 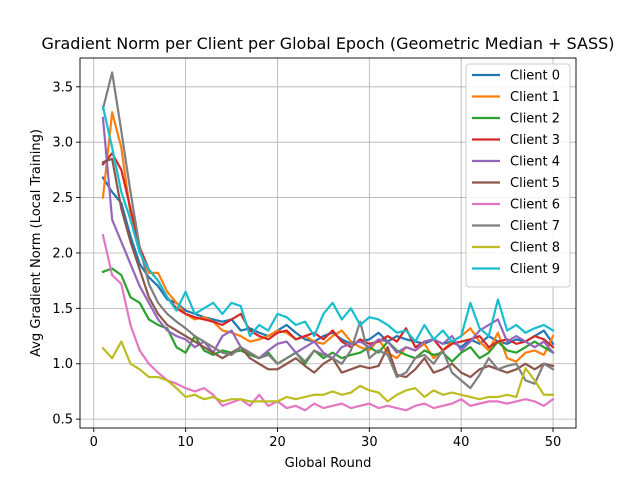 I want to click on y-tick-label: 2.5, so click(x=62, y=198).